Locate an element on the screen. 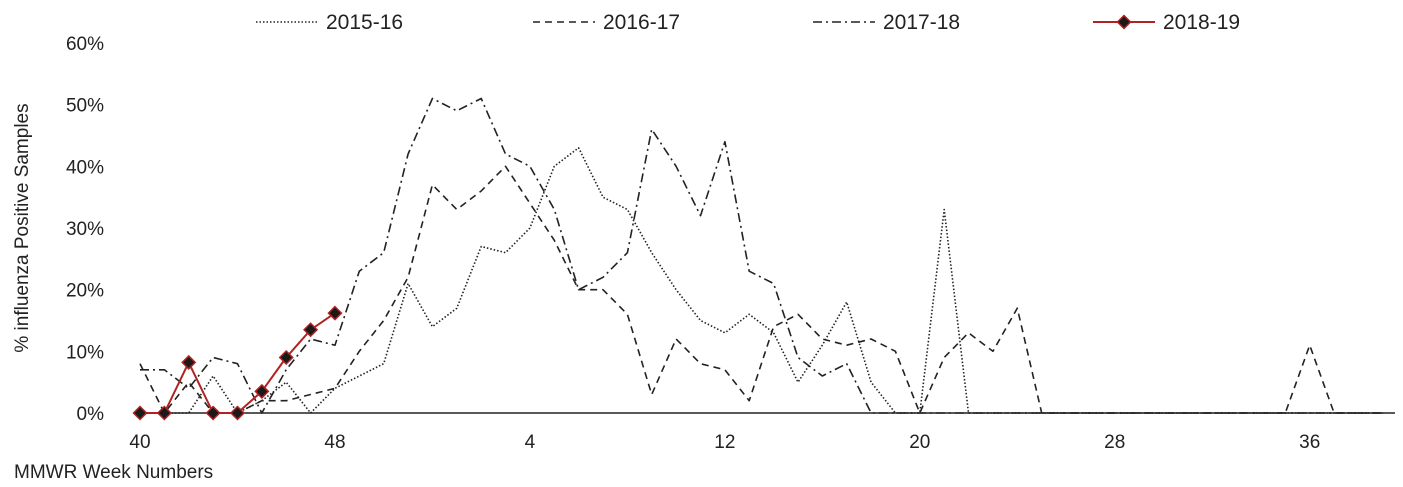  x-tick-label: 12 is located at coordinates (724, 442).